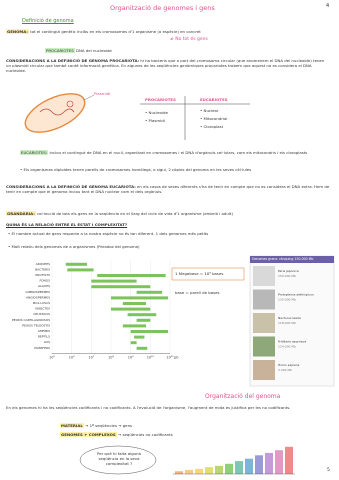 The height and width of the screenshot is (480, 339). Describe the element at coordinates (292, 342) in the screenshot. I see `card-title: Fritillaria assyriaca` at that location.